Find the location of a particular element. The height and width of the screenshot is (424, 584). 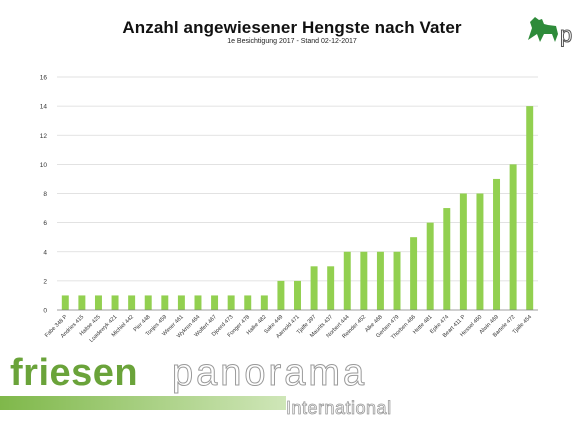

y-tick-label: 8 is located at coordinates (45, 194).